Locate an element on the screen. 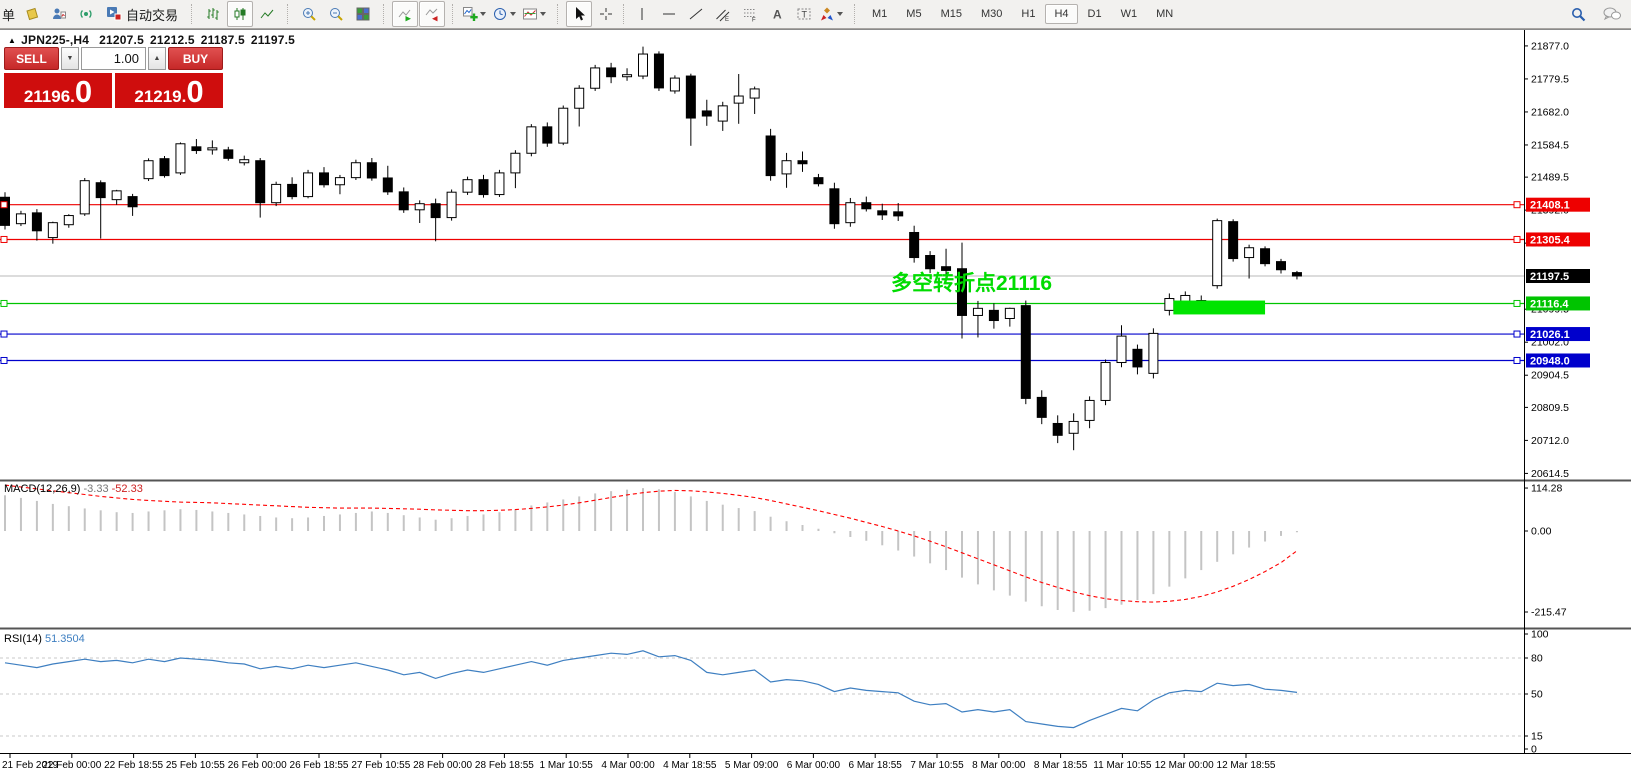 The height and width of the screenshot is (778, 1631). text-button: A is located at coordinates (777, 14).